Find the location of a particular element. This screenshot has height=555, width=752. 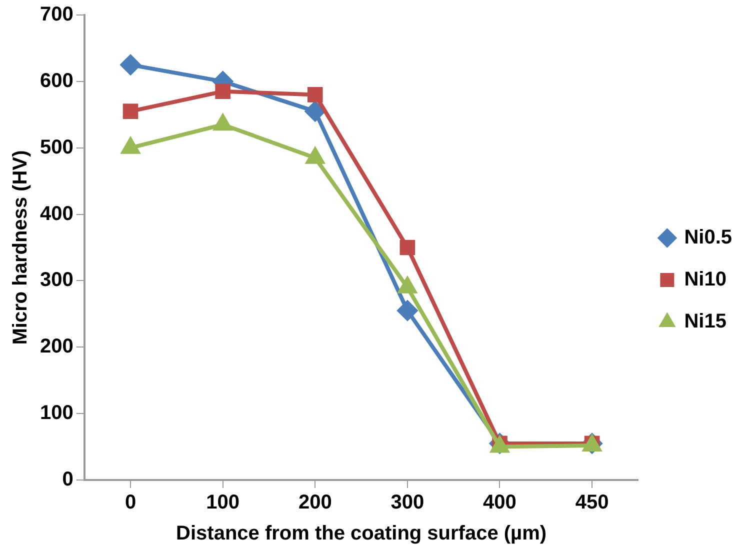

legend-label: Ni10 is located at coordinates (705, 279).